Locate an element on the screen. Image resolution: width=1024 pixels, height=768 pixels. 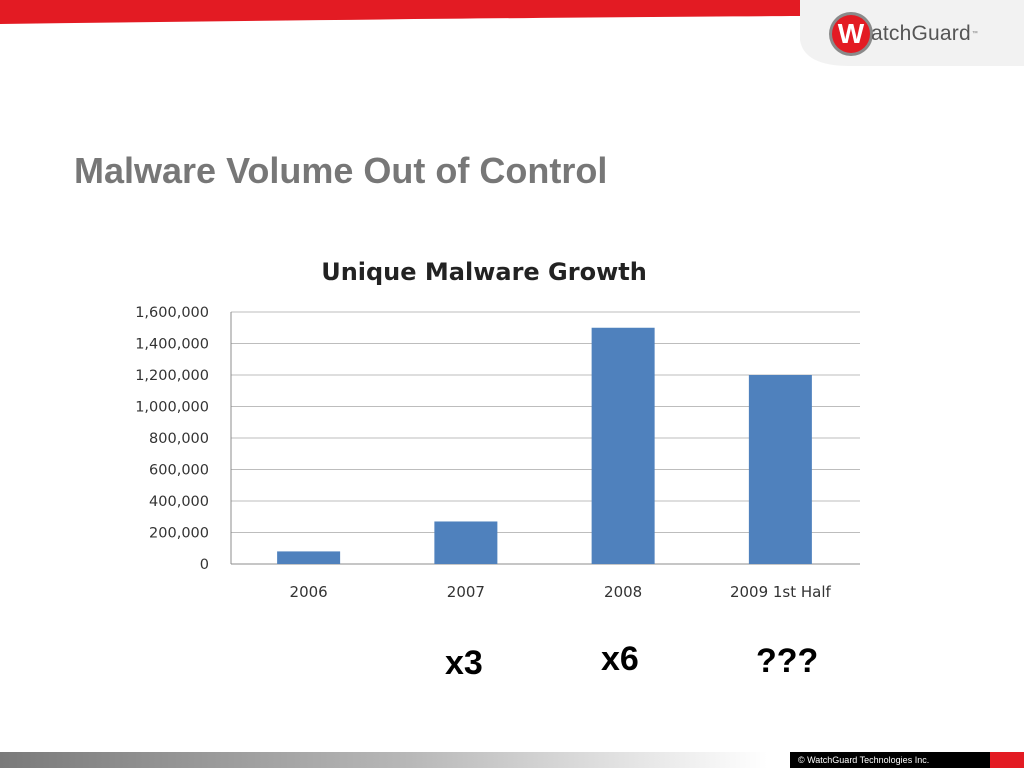
y-tick-label: 800,000 is located at coordinates (179, 439).